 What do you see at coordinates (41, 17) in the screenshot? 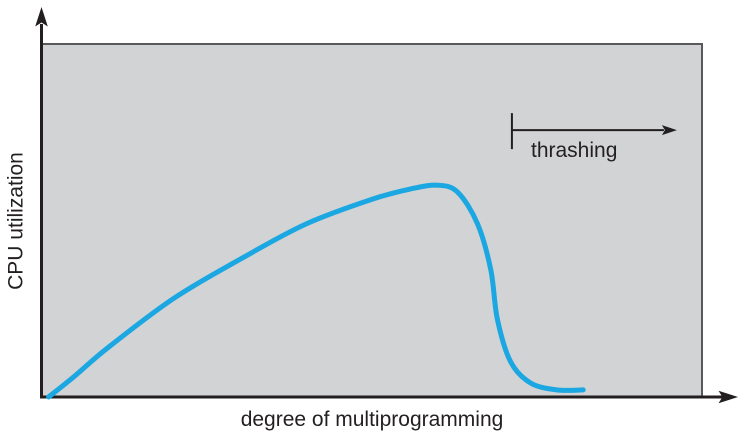
I see `y-axis-arrowhead` at bounding box center [41, 17].